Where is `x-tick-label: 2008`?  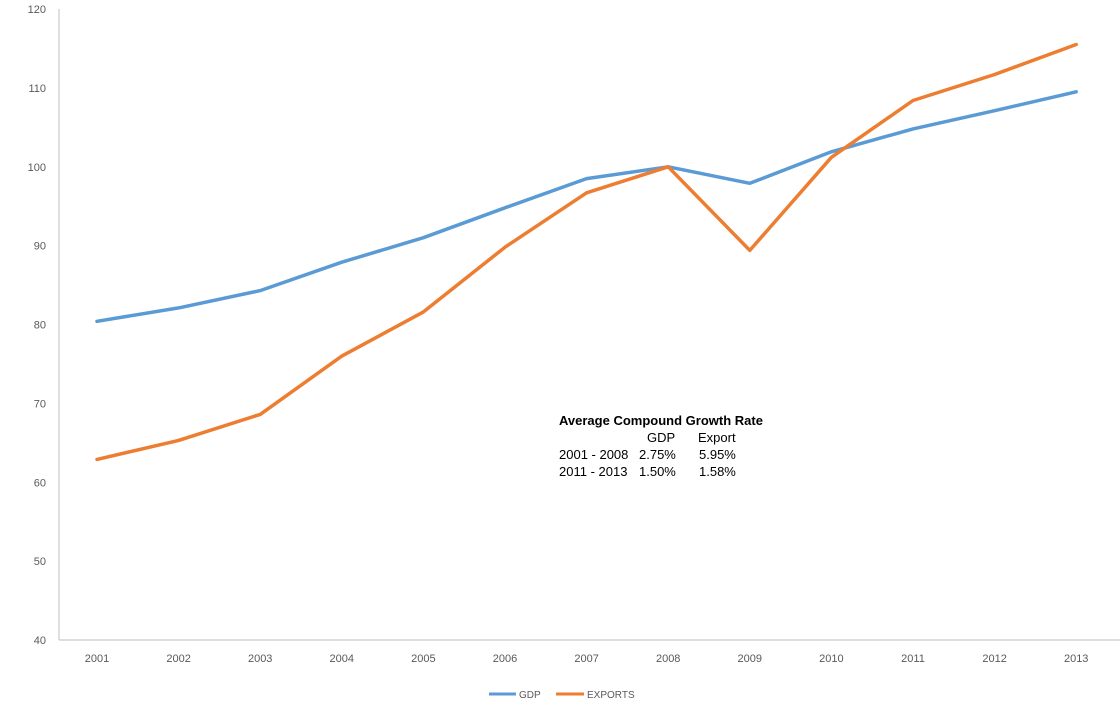 x-tick-label: 2008 is located at coordinates (668, 659).